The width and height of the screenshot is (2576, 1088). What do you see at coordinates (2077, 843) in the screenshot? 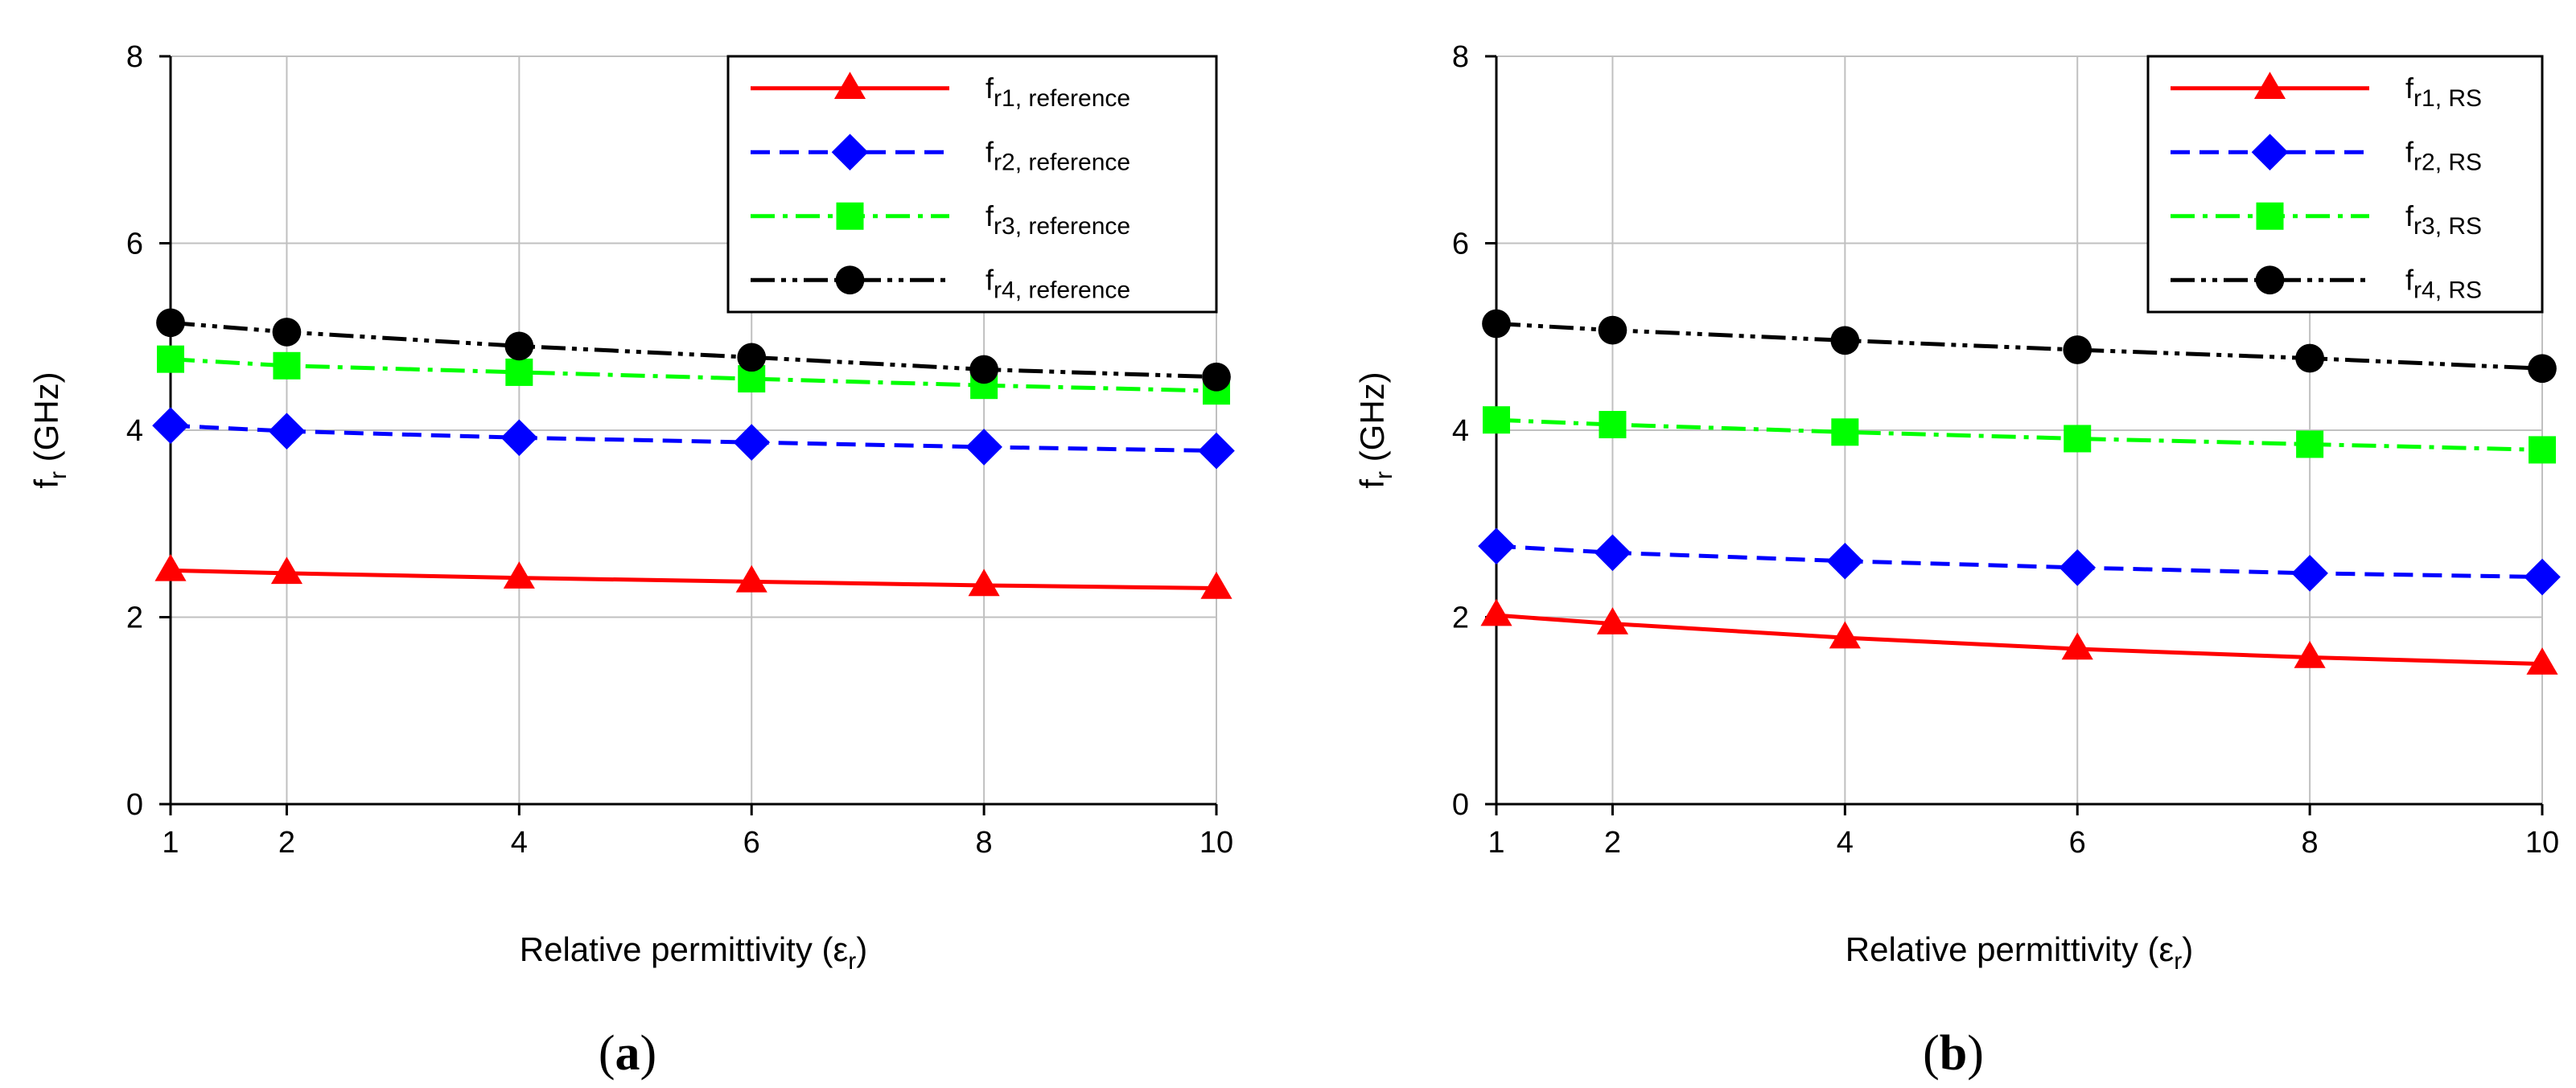
I see `x-tick-label: 6` at bounding box center [2077, 843].